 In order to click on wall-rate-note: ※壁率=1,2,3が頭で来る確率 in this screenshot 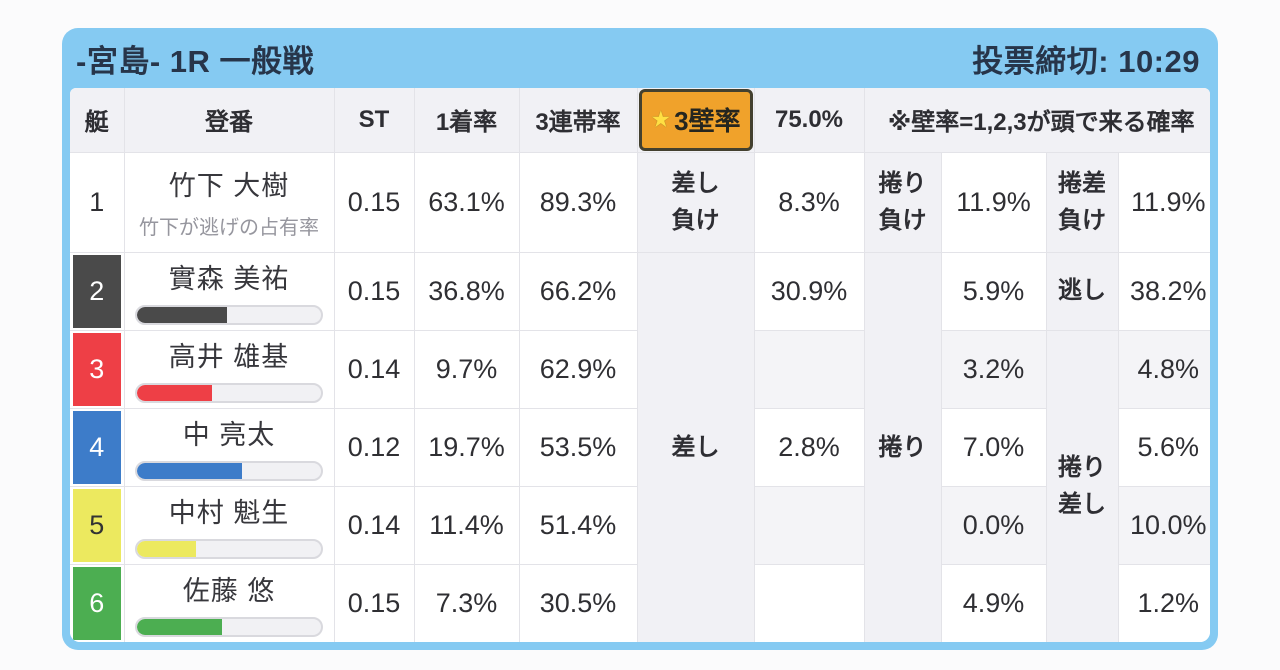, I will do `click(1036, 120)`.